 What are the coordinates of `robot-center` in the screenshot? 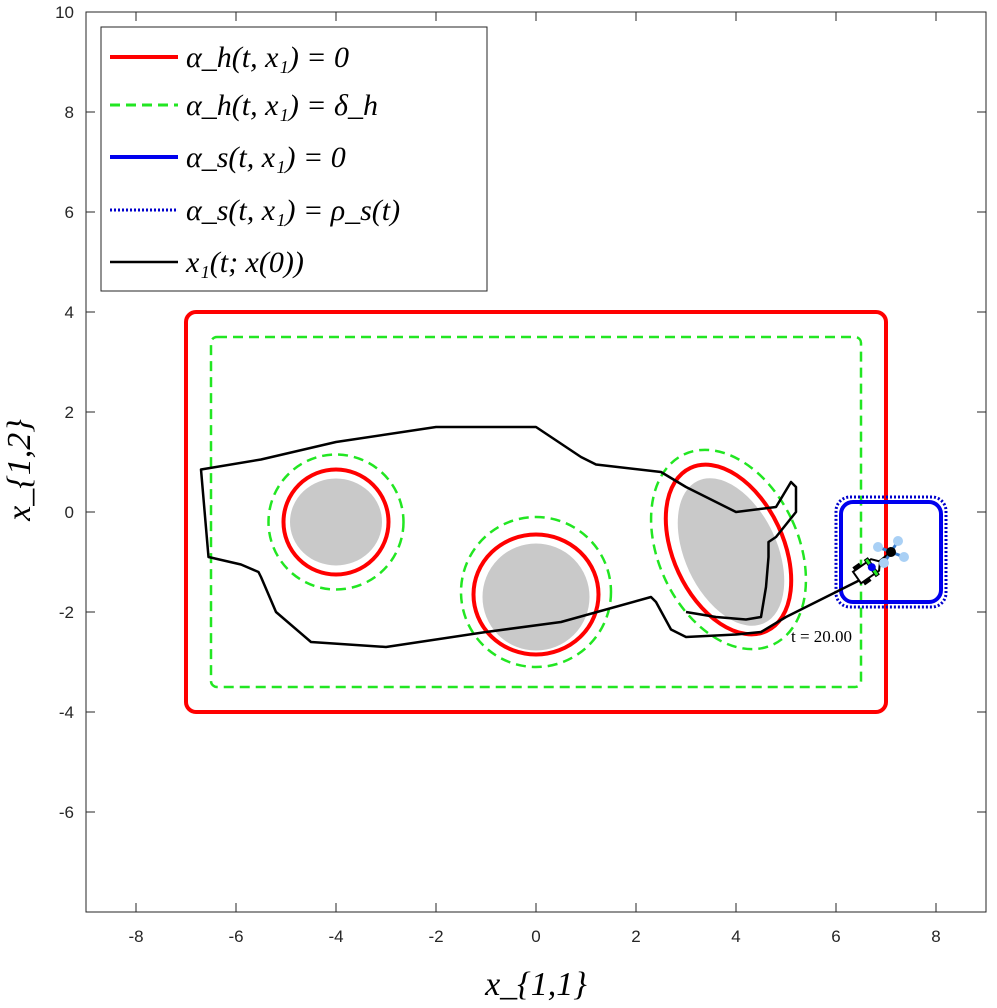 It's located at (871, 567).